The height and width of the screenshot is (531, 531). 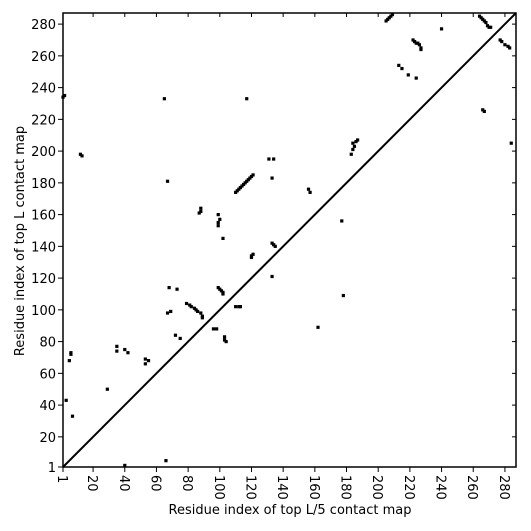 What do you see at coordinates (91, 483) in the screenshot?
I see `x-tick-label: 20` at bounding box center [91, 483].